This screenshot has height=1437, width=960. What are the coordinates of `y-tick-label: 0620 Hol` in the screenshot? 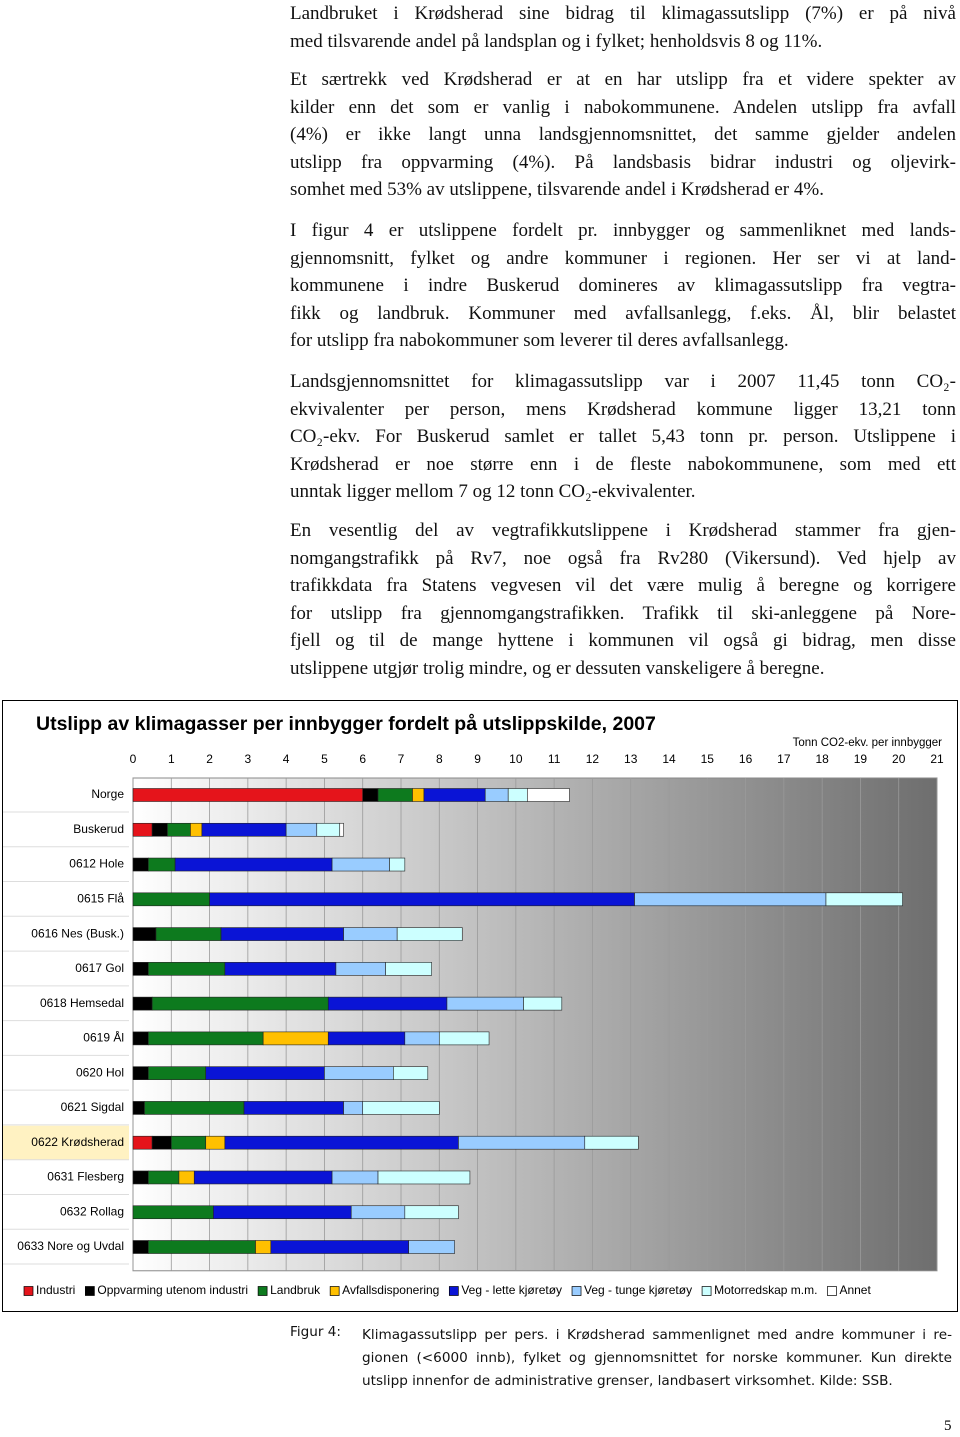 It's located at (100, 1072).